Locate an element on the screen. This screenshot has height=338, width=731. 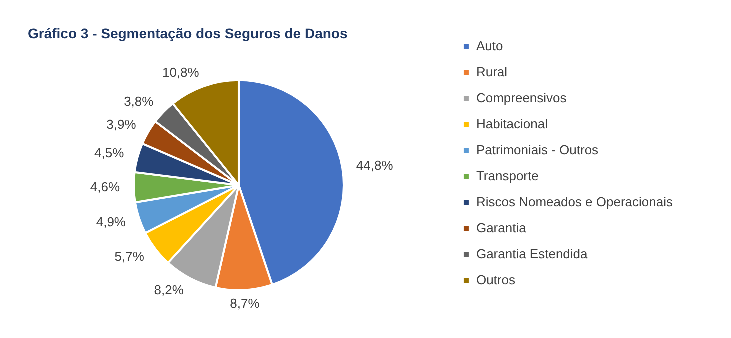
legend-label: Garantia is located at coordinates (502, 228).